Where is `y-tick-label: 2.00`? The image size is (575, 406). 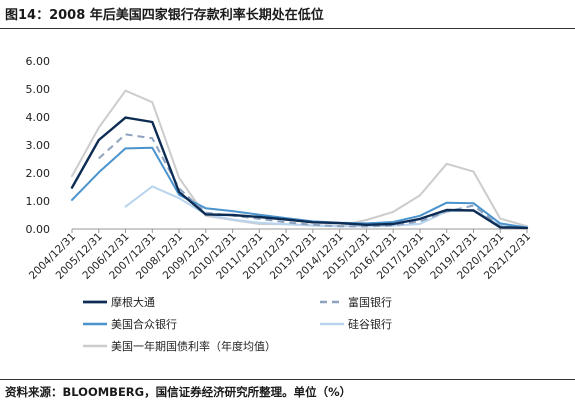
y-tick-label: 2.00 is located at coordinates (38, 173).